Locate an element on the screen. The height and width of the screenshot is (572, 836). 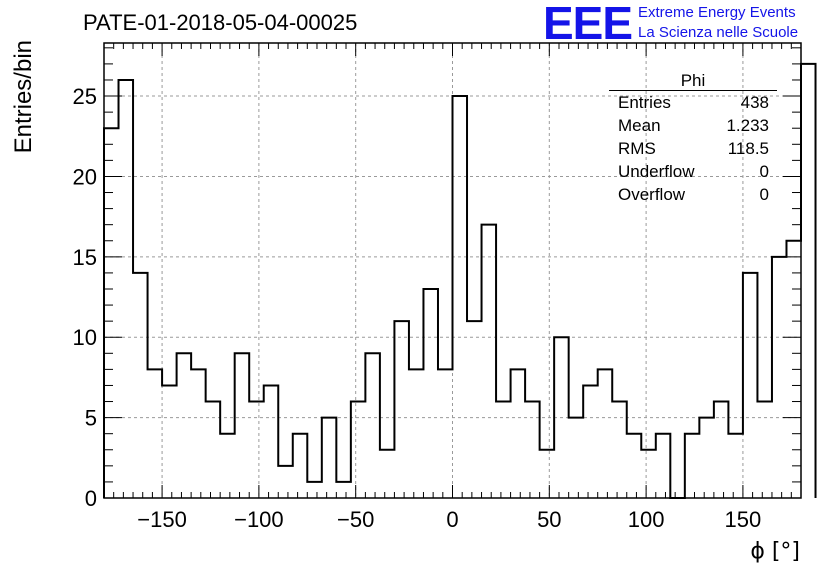
stats-value: 118.5 is located at coordinates (748, 148).